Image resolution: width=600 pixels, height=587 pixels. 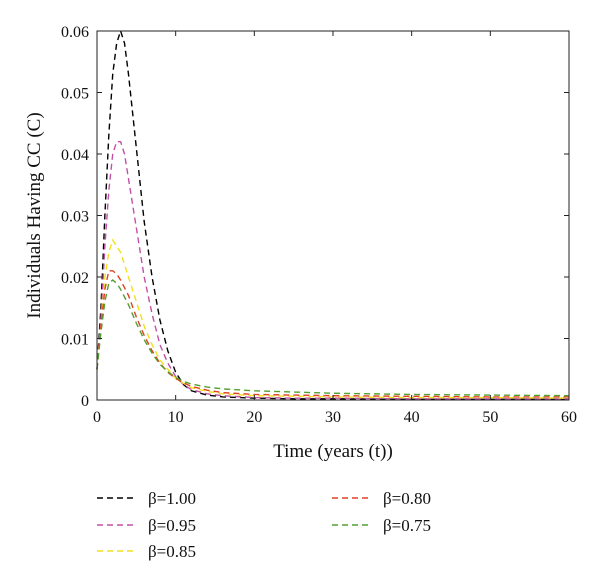 What do you see at coordinates (34, 215) in the screenshot?
I see `y-axis-label: Individuals Having CC (C)` at bounding box center [34, 215].